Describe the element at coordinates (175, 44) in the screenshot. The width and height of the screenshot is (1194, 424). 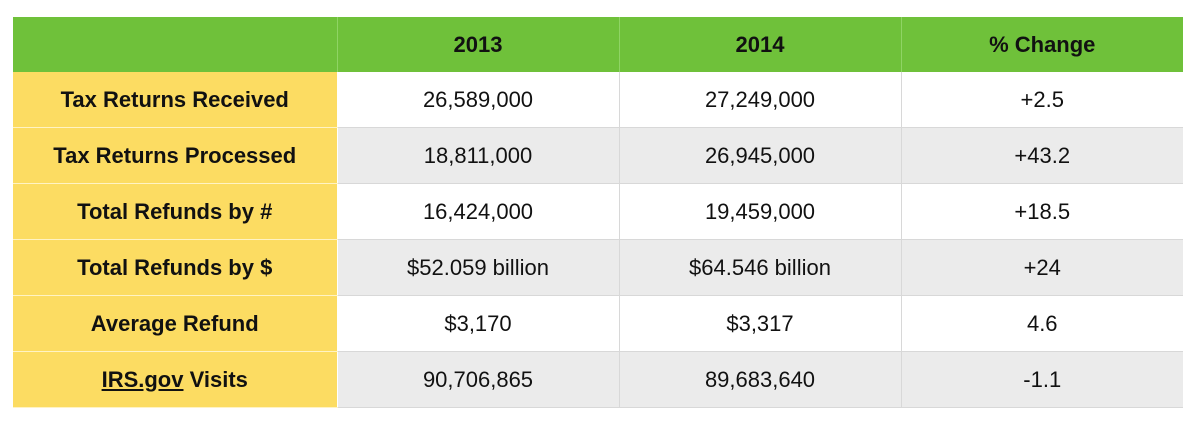
I see `header-corner` at that location.